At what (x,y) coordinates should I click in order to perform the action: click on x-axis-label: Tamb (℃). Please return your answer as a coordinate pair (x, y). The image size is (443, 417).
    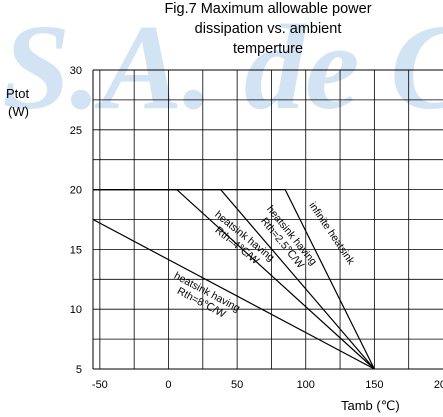
    Looking at the image, I should click on (370, 405).